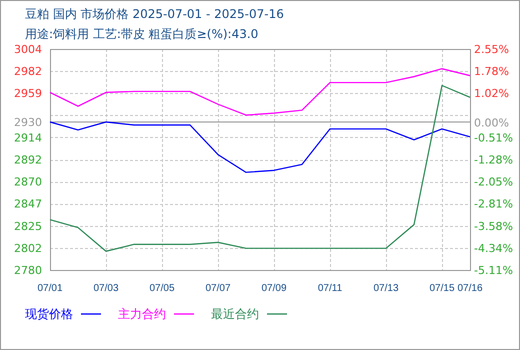  Describe the element at coordinates (491, 71) in the screenshot. I see `y2-tick-label: 1.78%` at that location.